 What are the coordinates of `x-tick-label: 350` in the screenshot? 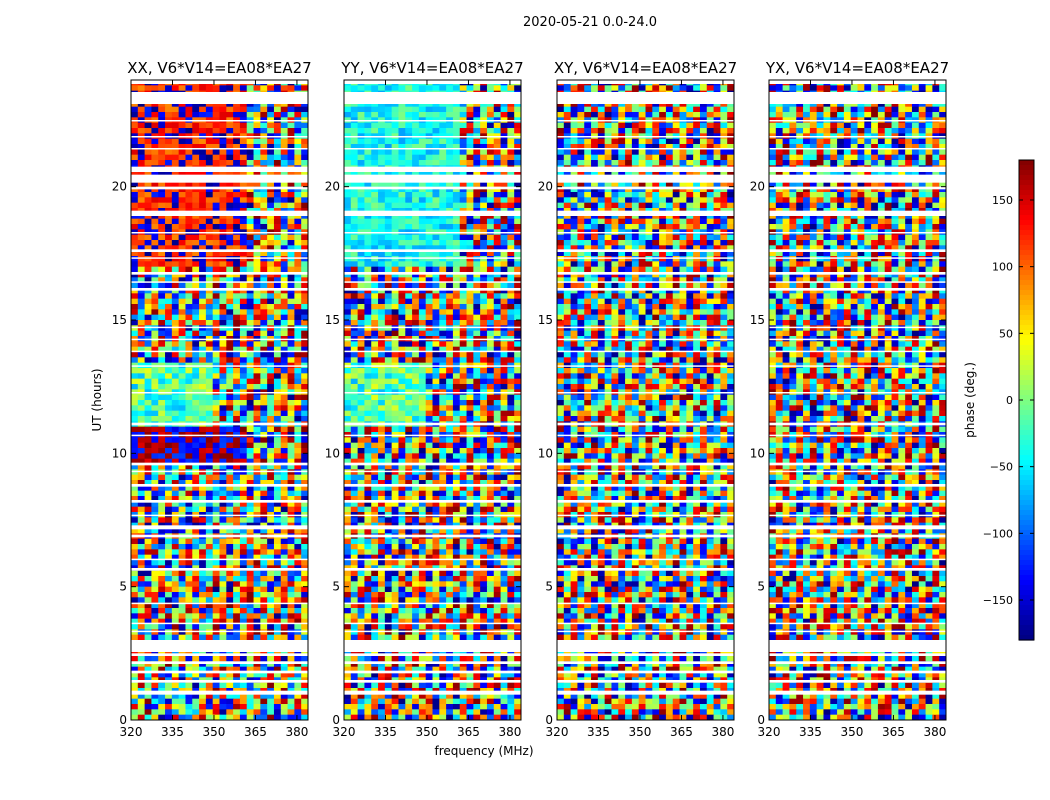 It's located at (214, 732).